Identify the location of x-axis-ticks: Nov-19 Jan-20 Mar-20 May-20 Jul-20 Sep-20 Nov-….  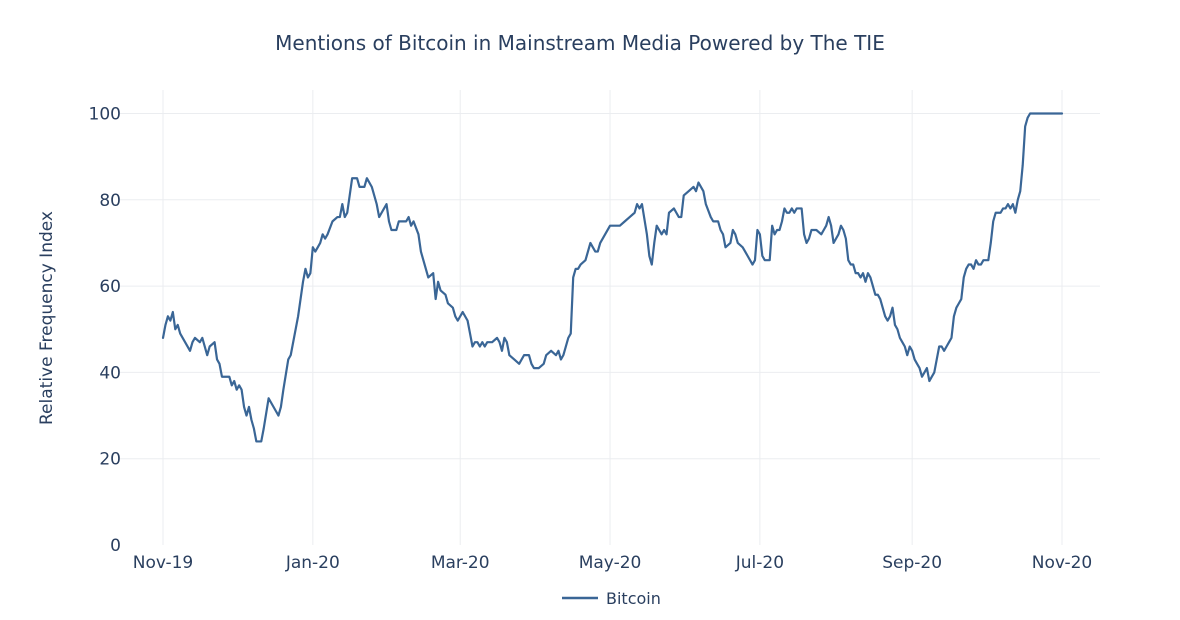
(613, 563).